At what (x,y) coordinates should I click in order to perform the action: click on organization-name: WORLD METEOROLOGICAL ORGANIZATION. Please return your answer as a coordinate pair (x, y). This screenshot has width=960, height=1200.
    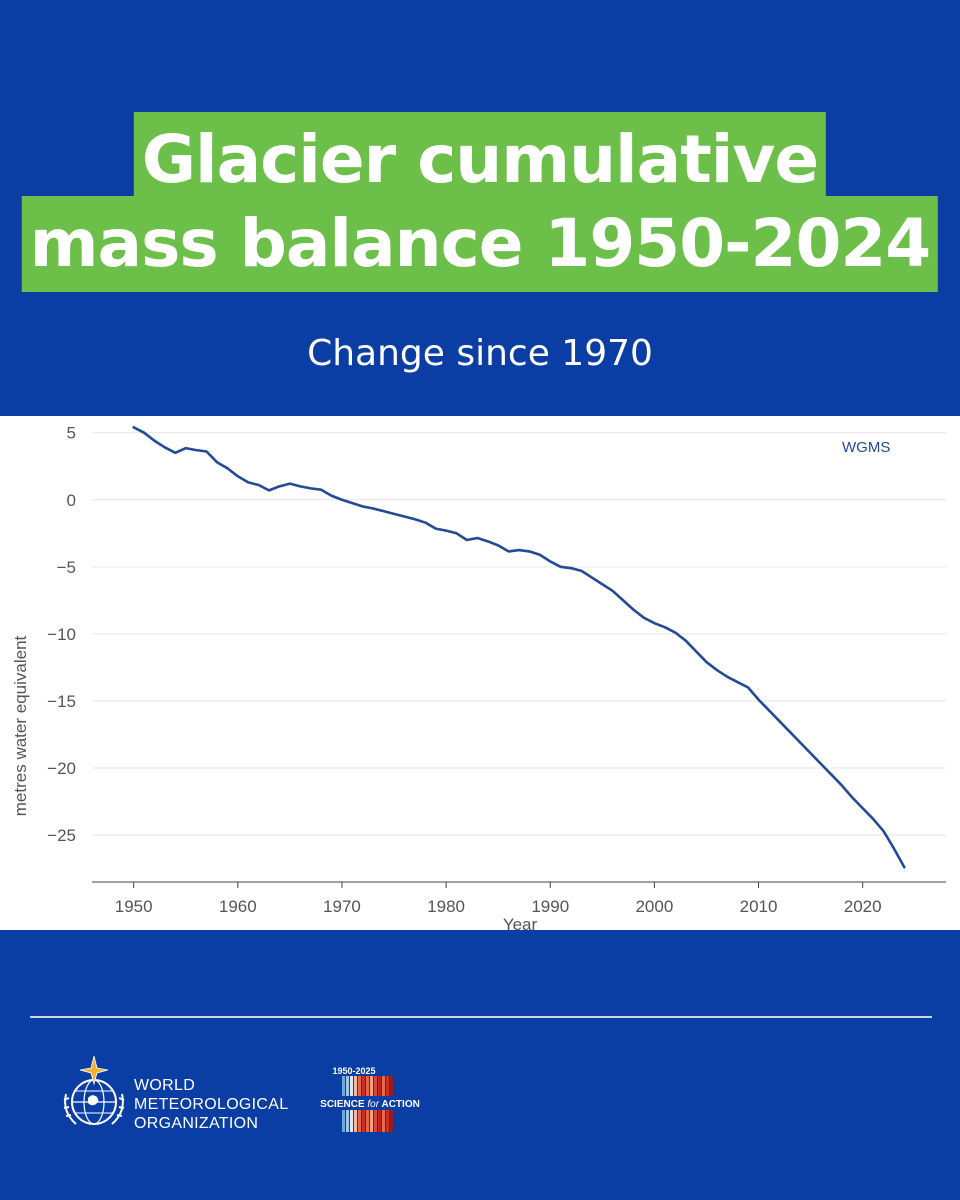
    Looking at the image, I should click on (211, 1104).